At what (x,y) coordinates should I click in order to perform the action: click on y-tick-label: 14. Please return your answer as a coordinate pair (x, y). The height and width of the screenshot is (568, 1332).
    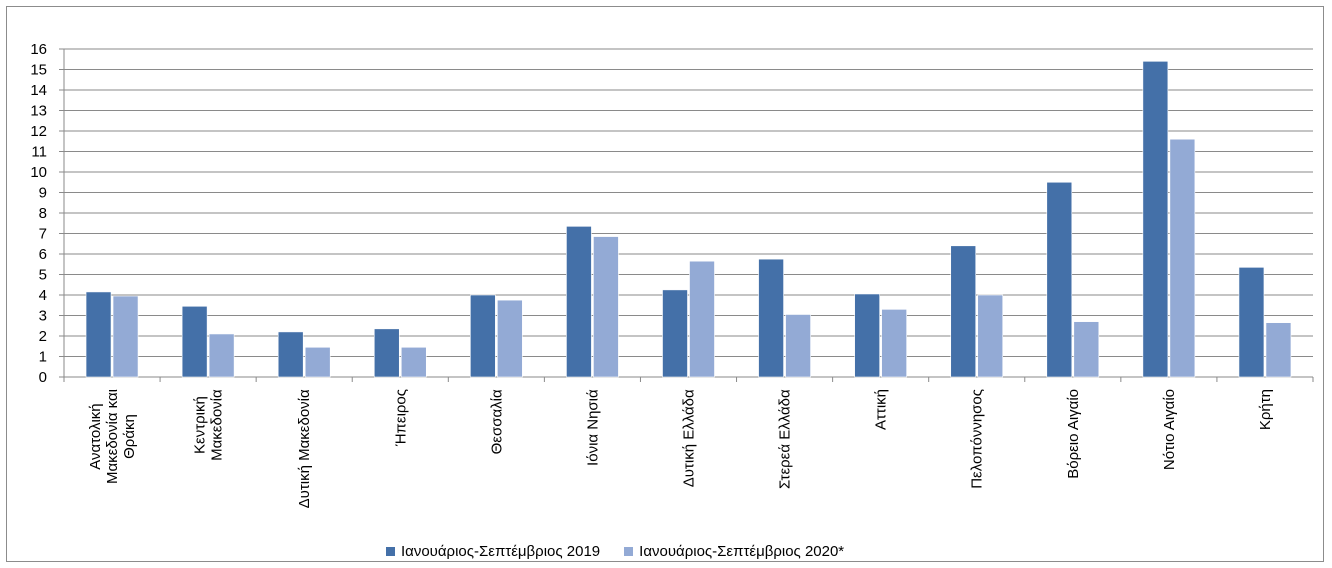
    Looking at the image, I should click on (38, 90).